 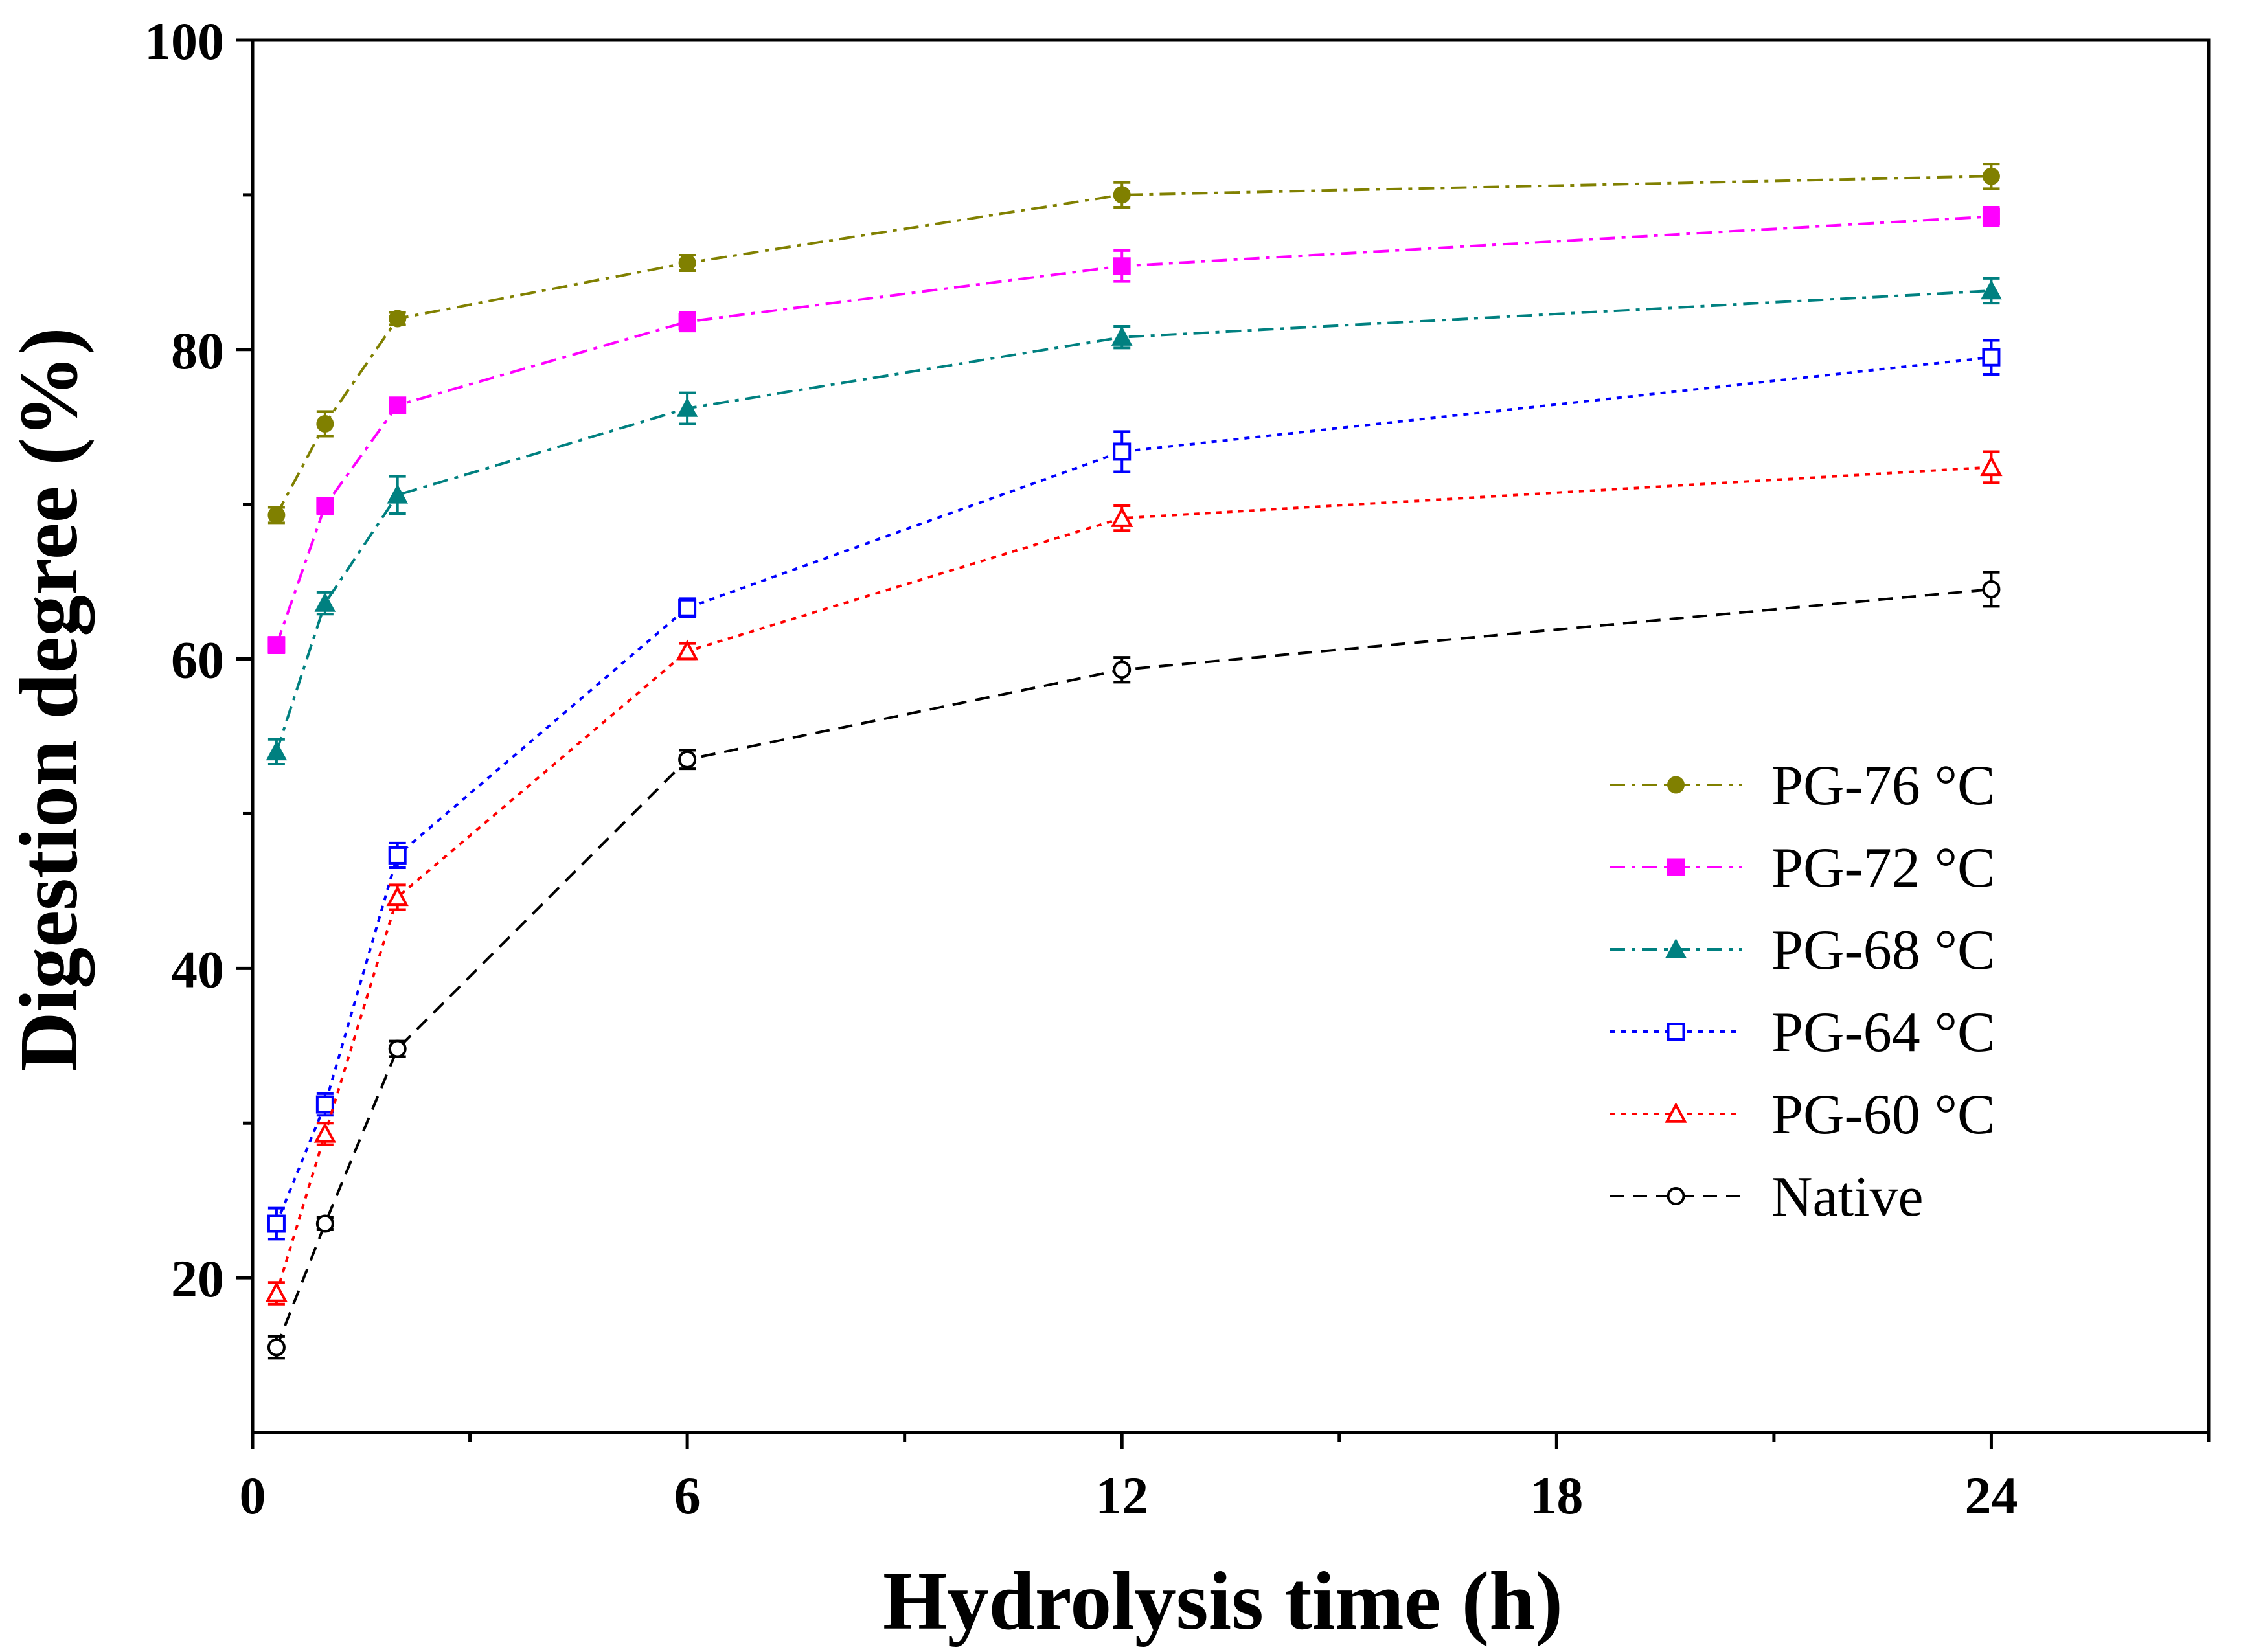 What do you see at coordinates (198, 350) in the screenshot?
I see `y-tick-label: 80` at bounding box center [198, 350].